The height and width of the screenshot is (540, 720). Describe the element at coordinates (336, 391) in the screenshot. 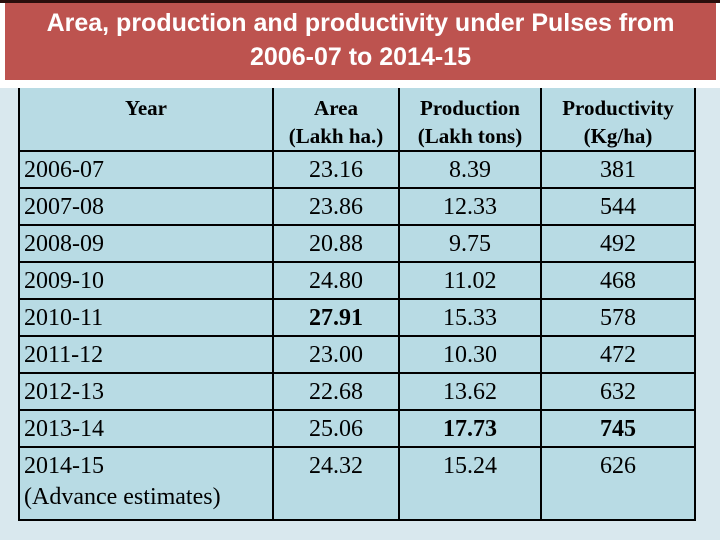

I see `cell-area: 22.68` at that location.